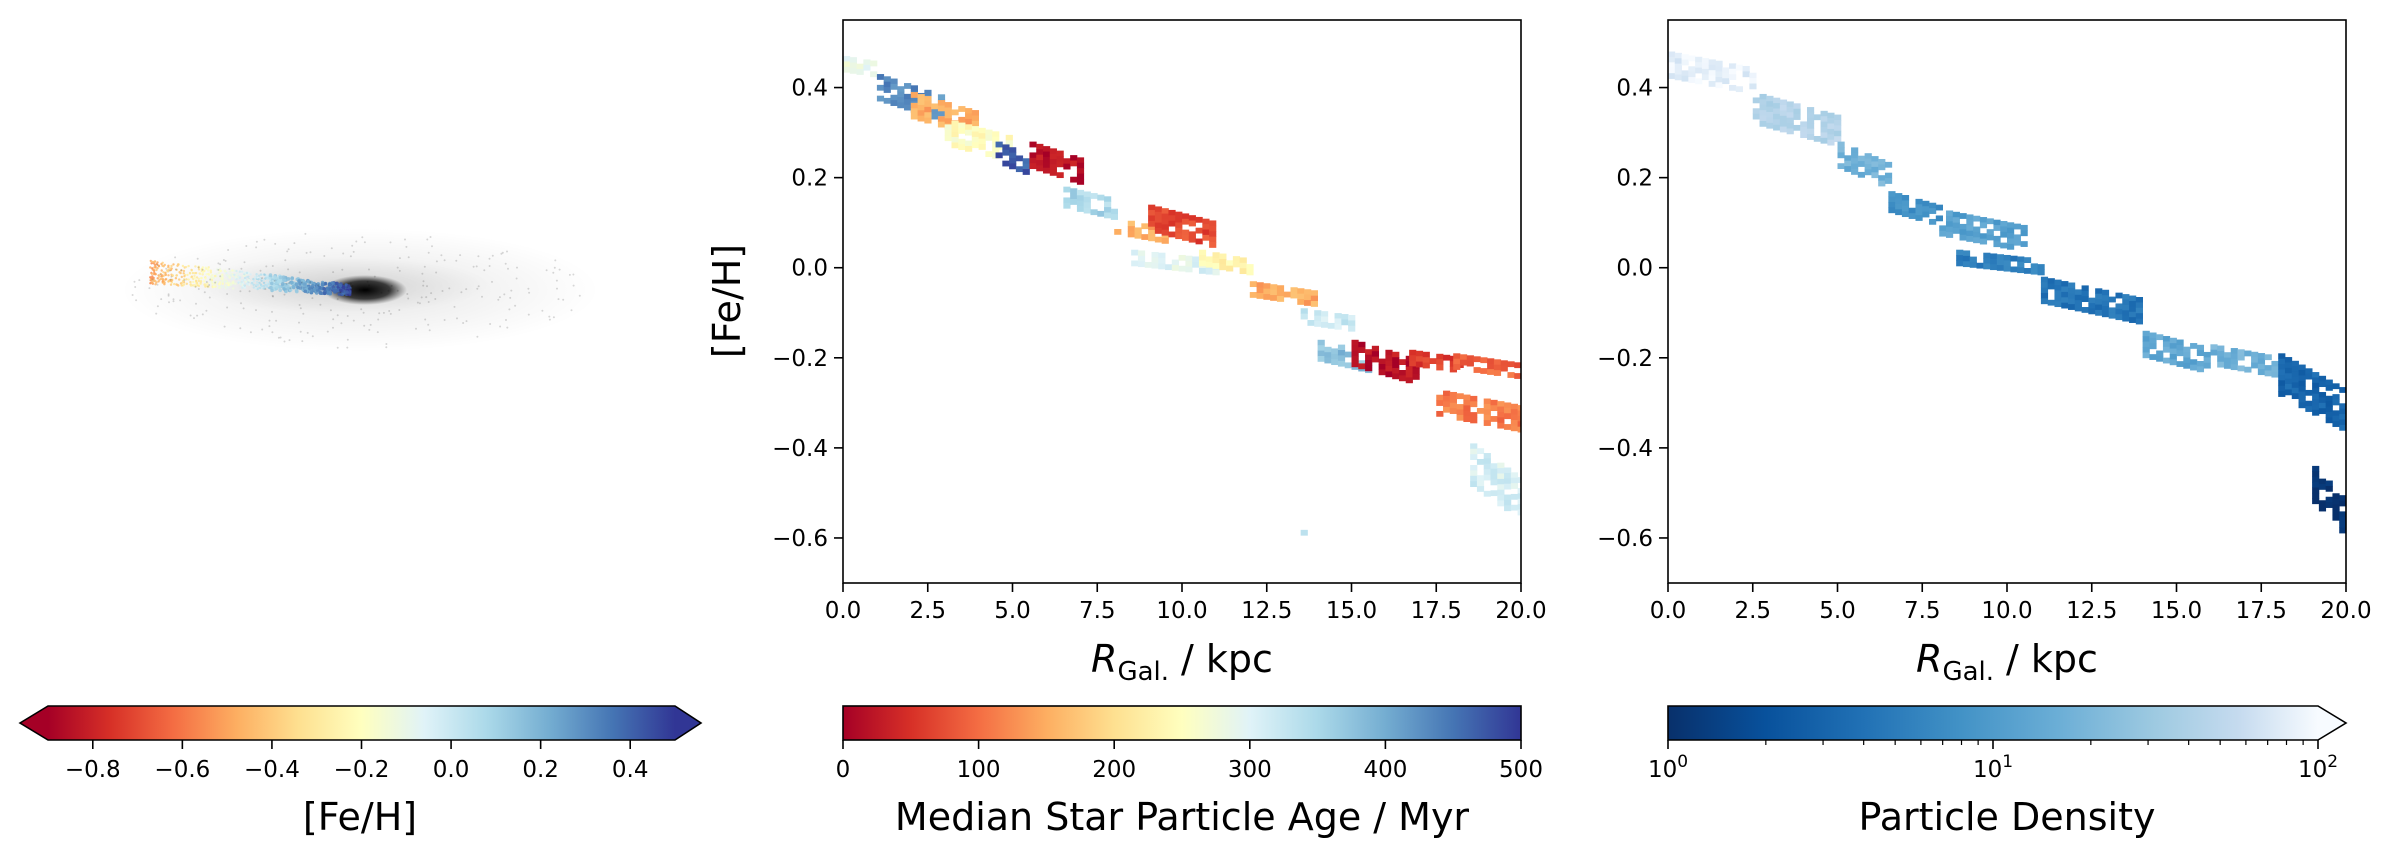  I want to click on particle-density-ytick-label: 0.2, so click(1634, 179).